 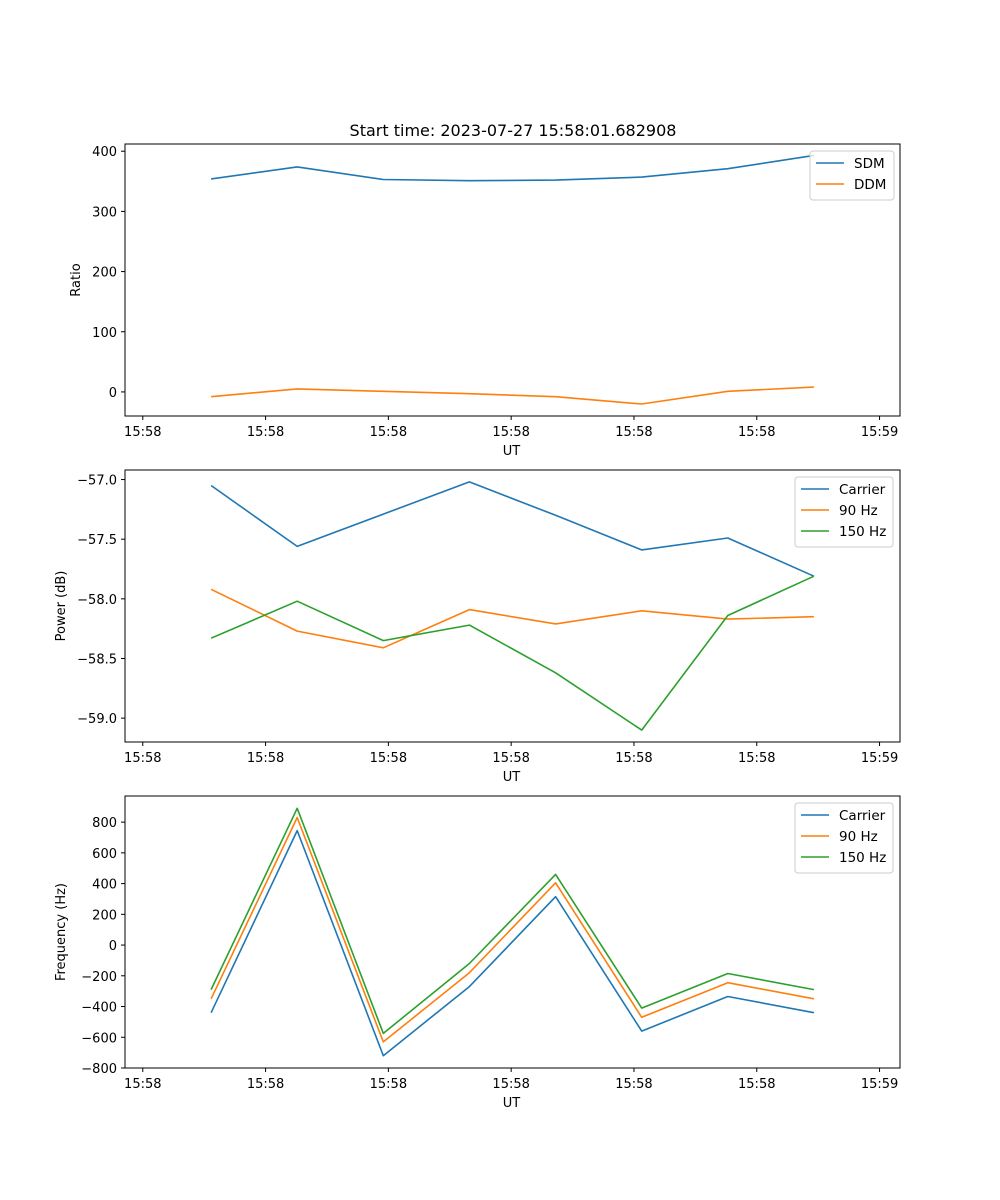 I want to click on legend-label: DDM, so click(x=870, y=185).